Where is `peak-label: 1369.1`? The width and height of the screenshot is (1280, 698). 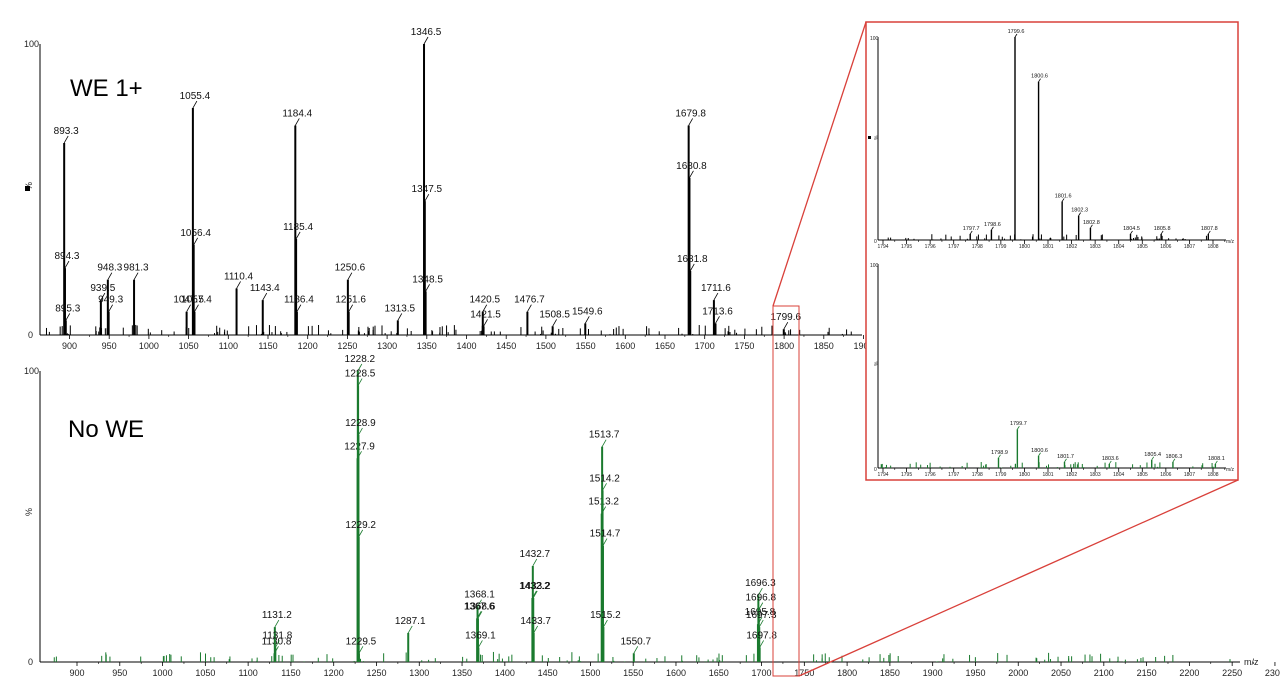 peak-label: 1369.1 is located at coordinates (480, 635).